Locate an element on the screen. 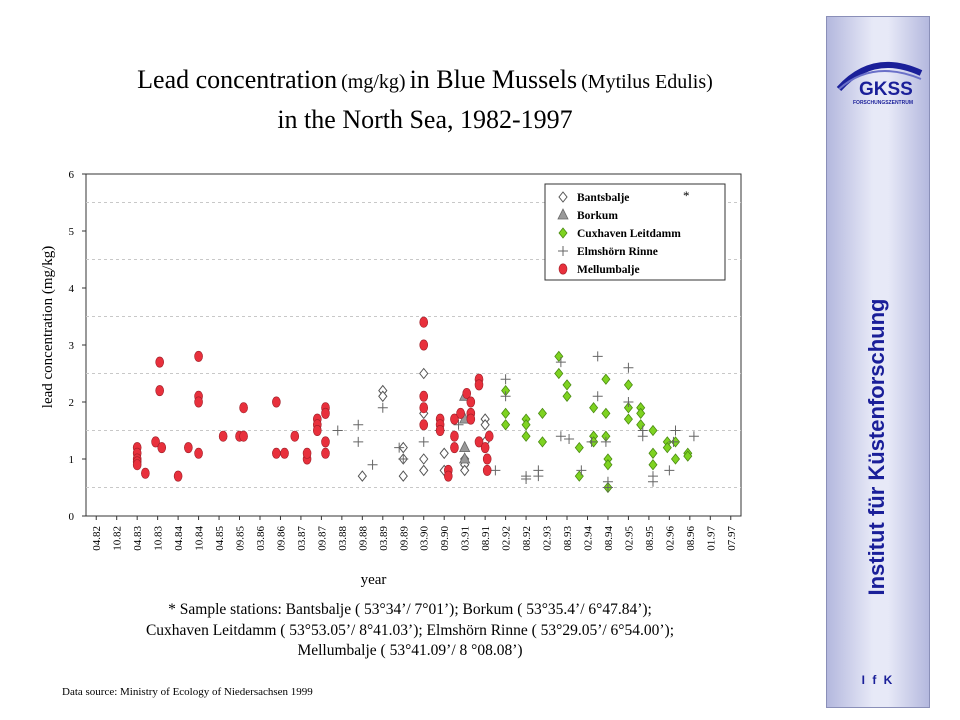 The height and width of the screenshot is (720, 960). logo-text: GKSS is located at coordinates (886, 89).